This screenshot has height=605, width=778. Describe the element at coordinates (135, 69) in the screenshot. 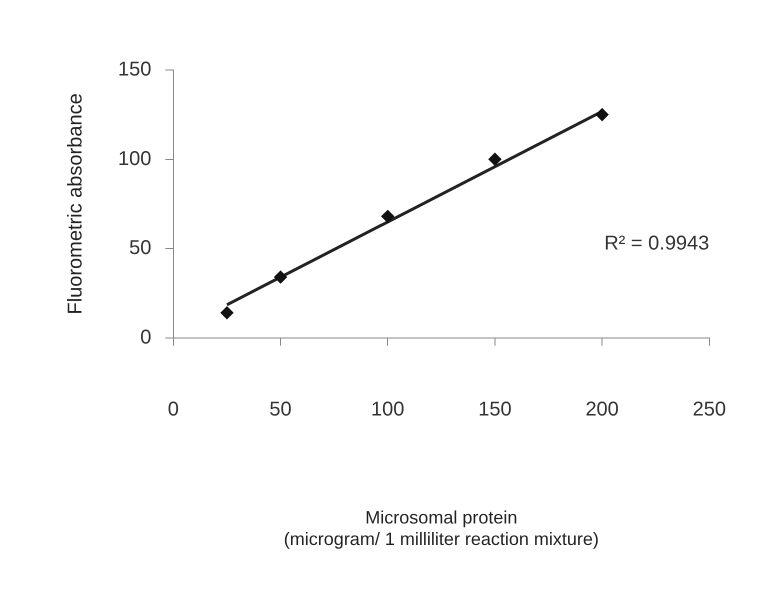

I see `y-tick-label: 150` at that location.